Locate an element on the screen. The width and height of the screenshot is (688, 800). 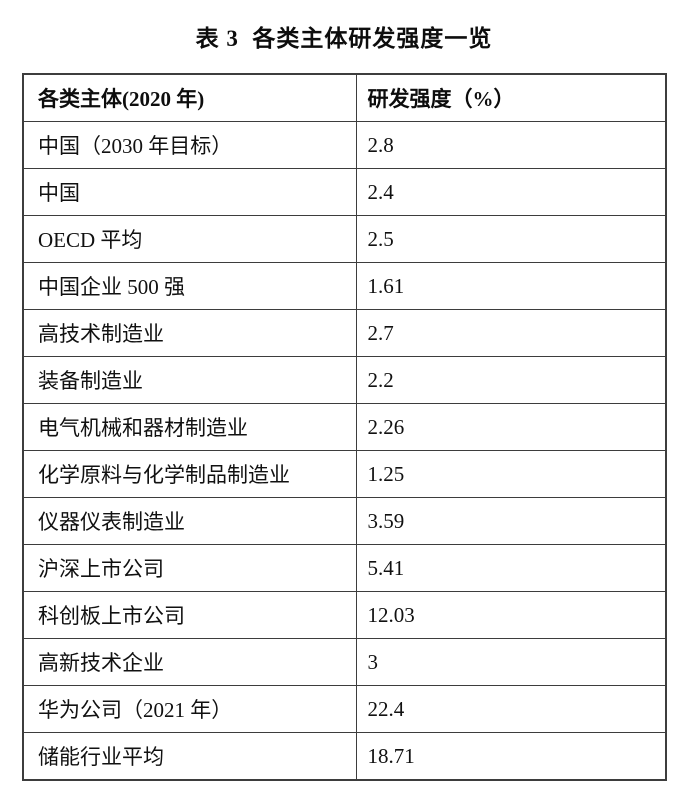
entity-cell: OECD 平均 is located at coordinates (189, 239).